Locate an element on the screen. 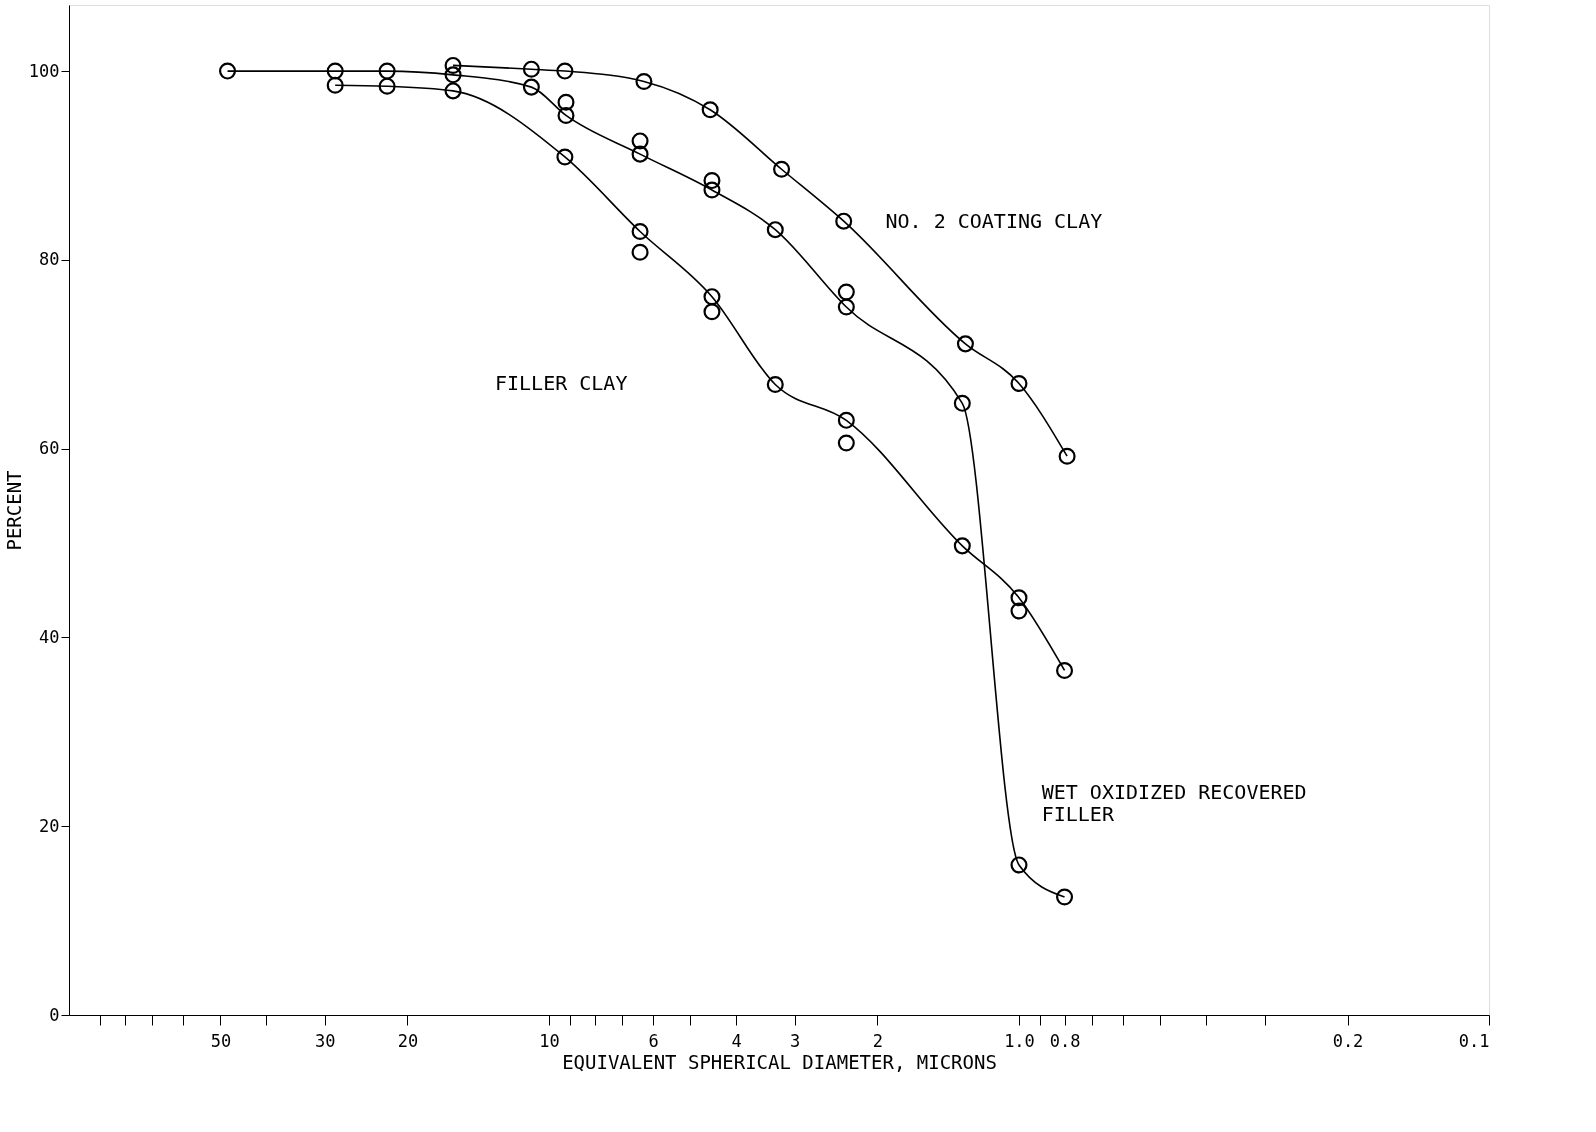 The image size is (1596, 1132). x-tick-label: 0.2 is located at coordinates (1348, 1040).